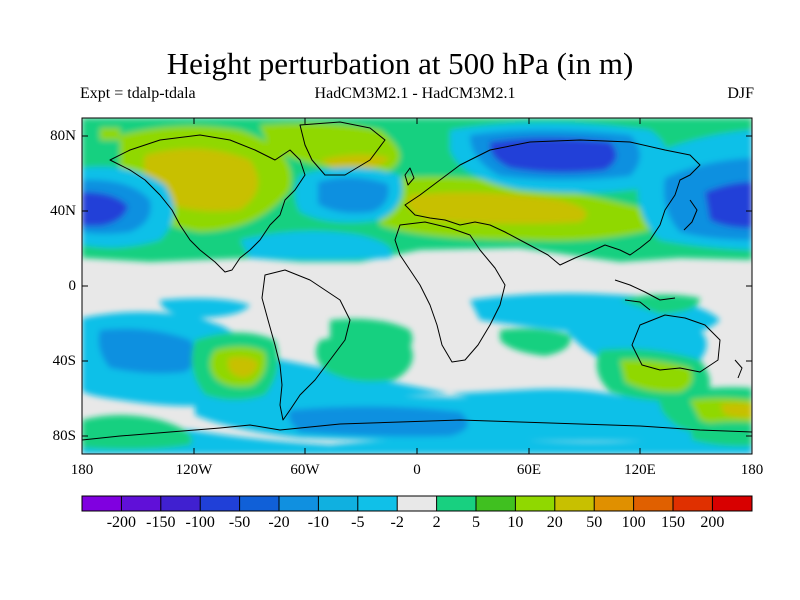 The height and width of the screenshot is (600, 800). What do you see at coordinates (64, 436) in the screenshot?
I see `lat-label-80s: 80S` at bounding box center [64, 436].